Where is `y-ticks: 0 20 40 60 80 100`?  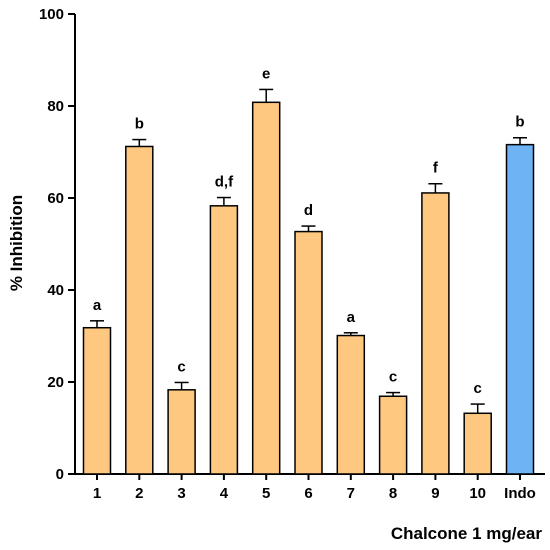 y-ticks: 0 20 40 60 80 100 is located at coordinates (57, 244).